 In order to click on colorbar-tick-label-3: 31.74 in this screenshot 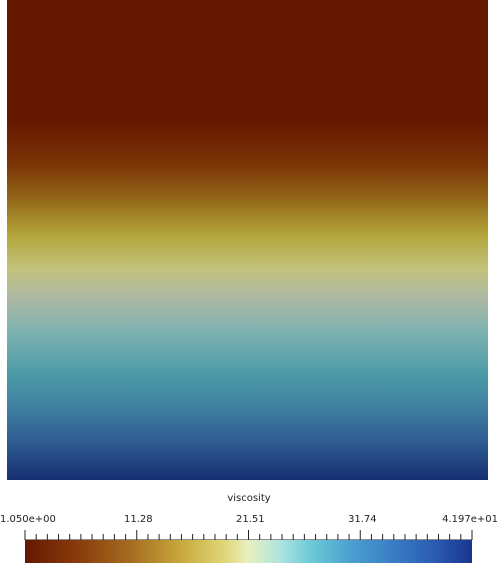, I will do `click(362, 519)`.